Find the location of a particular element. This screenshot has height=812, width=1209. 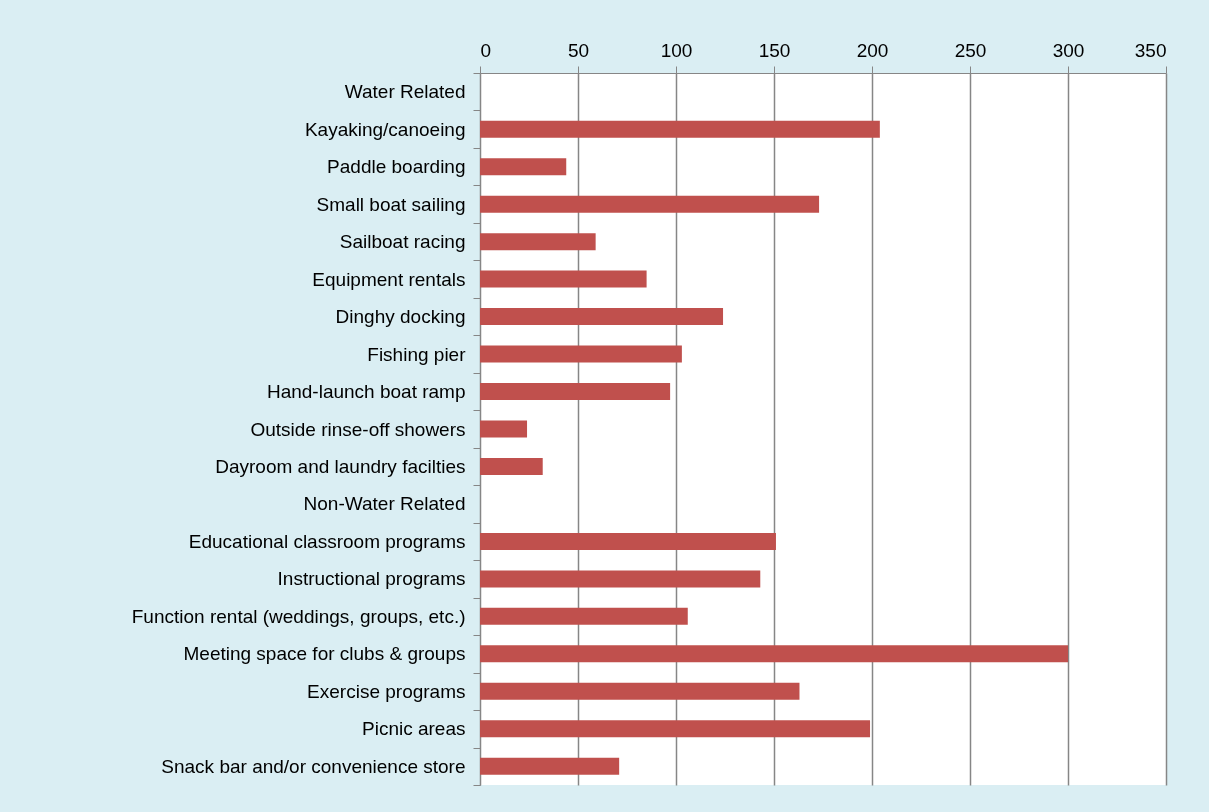

y-tick-label: Equipment rentals is located at coordinates (389, 279).